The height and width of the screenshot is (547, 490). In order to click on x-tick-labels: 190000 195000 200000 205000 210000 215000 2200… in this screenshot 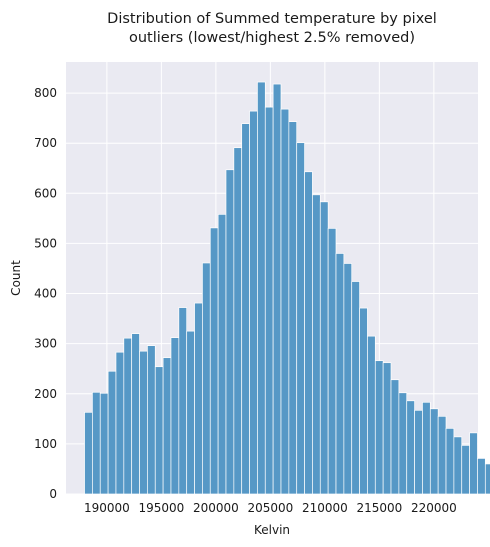, I will do `click(270, 508)`.